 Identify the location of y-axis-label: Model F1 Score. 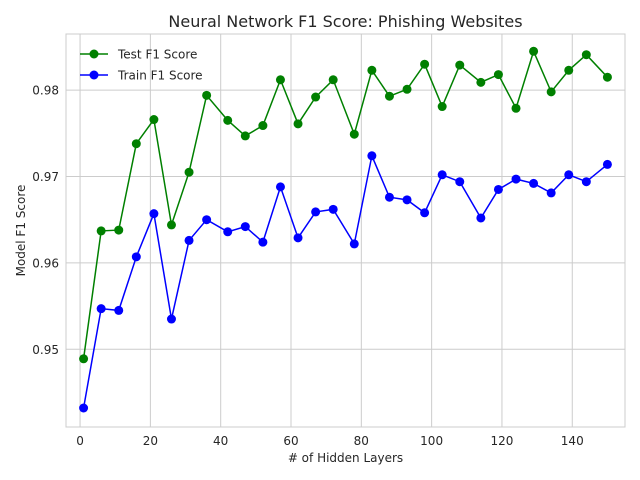
(21, 231).